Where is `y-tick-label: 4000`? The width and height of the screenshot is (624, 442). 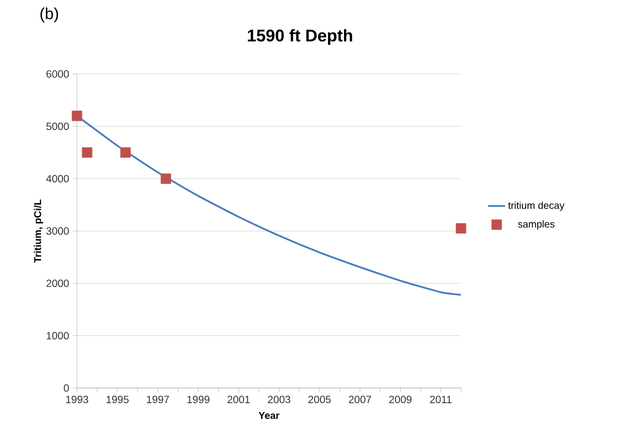
y-tick-label: 4000 is located at coordinates (57, 178).